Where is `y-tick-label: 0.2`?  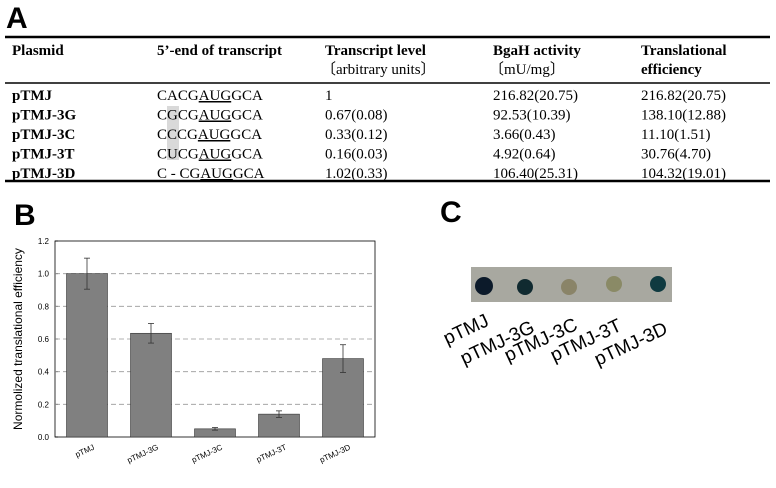 y-tick-label: 0.2 is located at coordinates (44, 404).